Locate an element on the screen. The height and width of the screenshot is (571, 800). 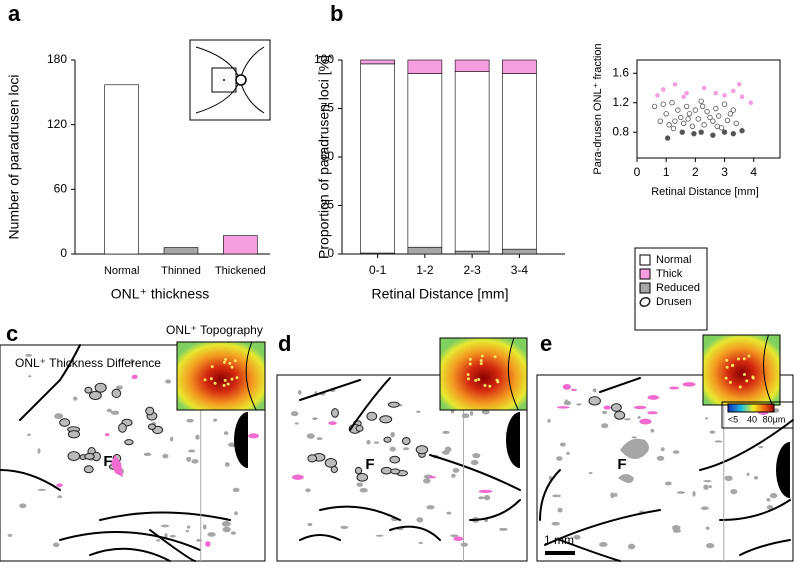
y-tick-label: 60 is located at coordinates (61, 189).